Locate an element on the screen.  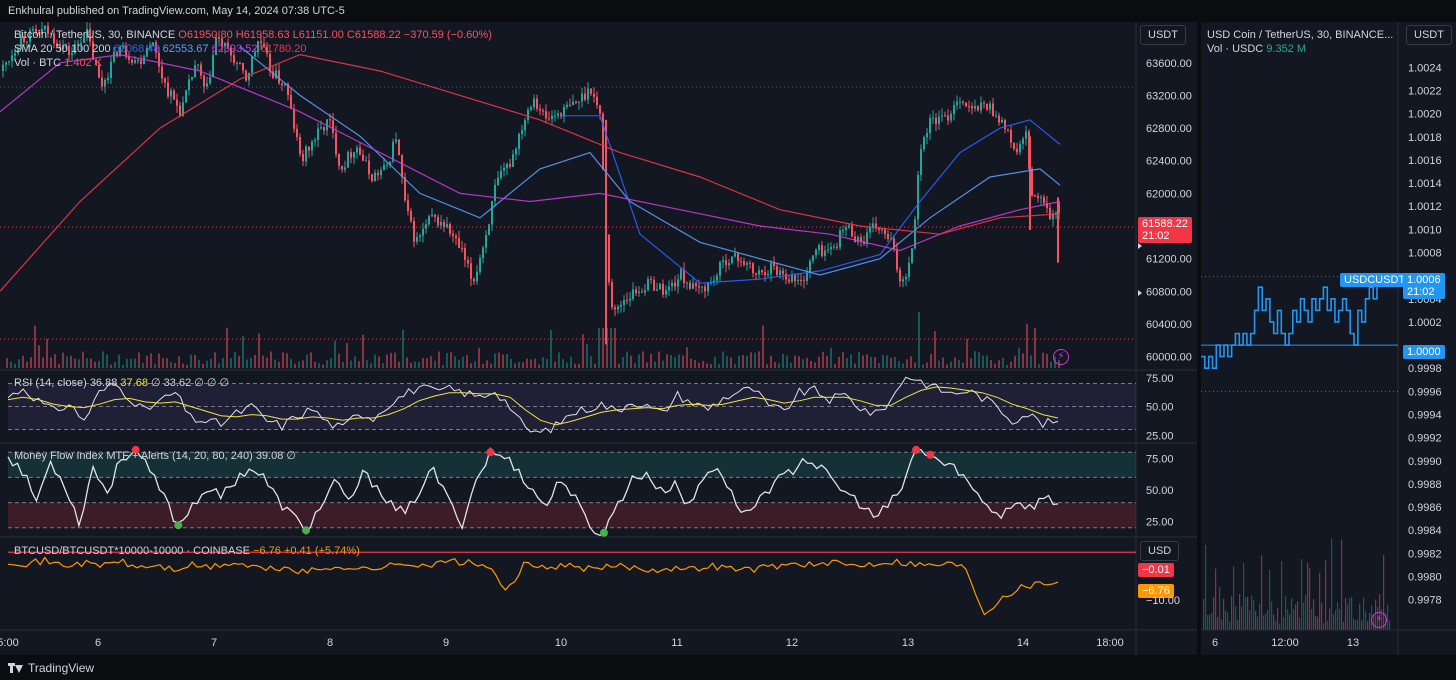
spread-label: BTCUSD/BTCUSDT*10000-10000 · COINBASE is located at coordinates (132, 551).